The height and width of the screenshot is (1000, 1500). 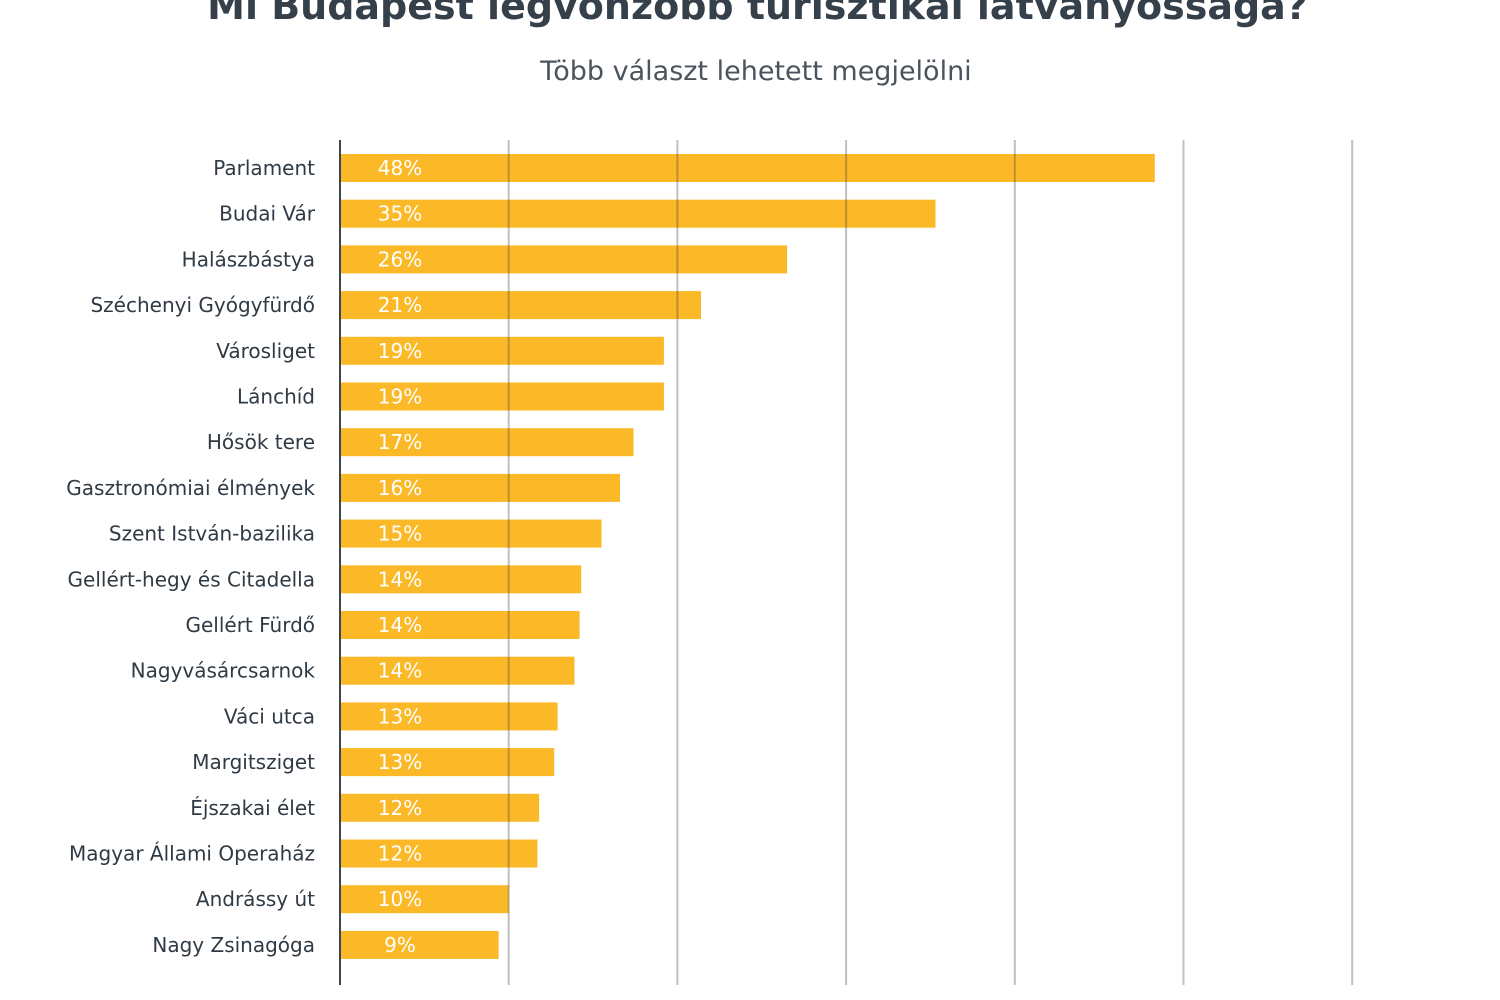 What do you see at coordinates (253, 762) in the screenshot?
I see `category-label: Margitsziget` at bounding box center [253, 762].